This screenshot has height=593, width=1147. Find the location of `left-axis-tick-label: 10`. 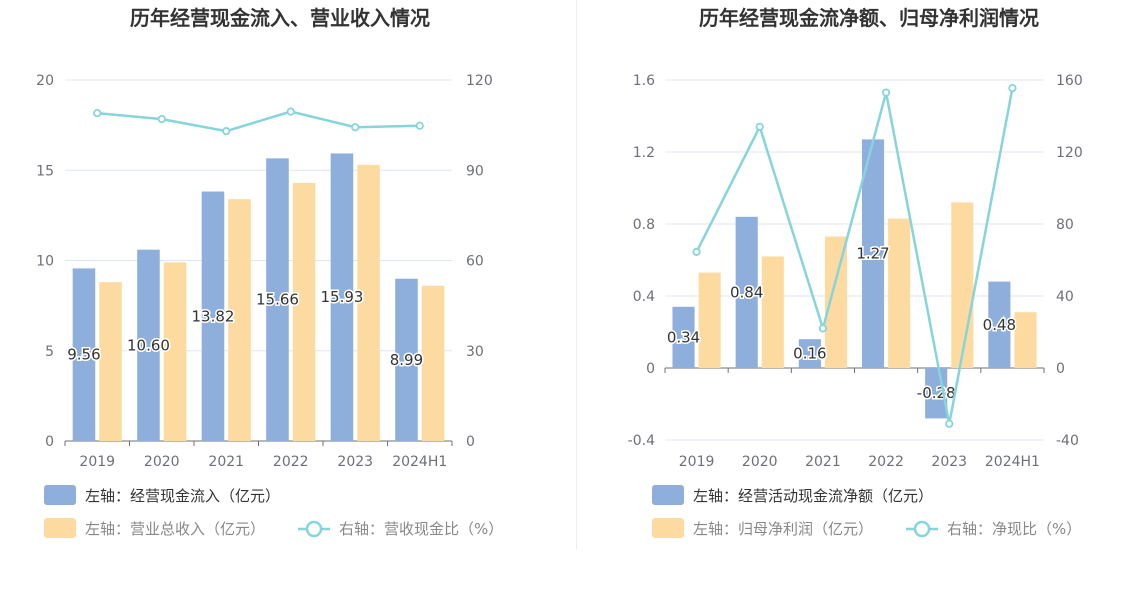

left-axis-tick-label: 10 is located at coordinates (45, 262).